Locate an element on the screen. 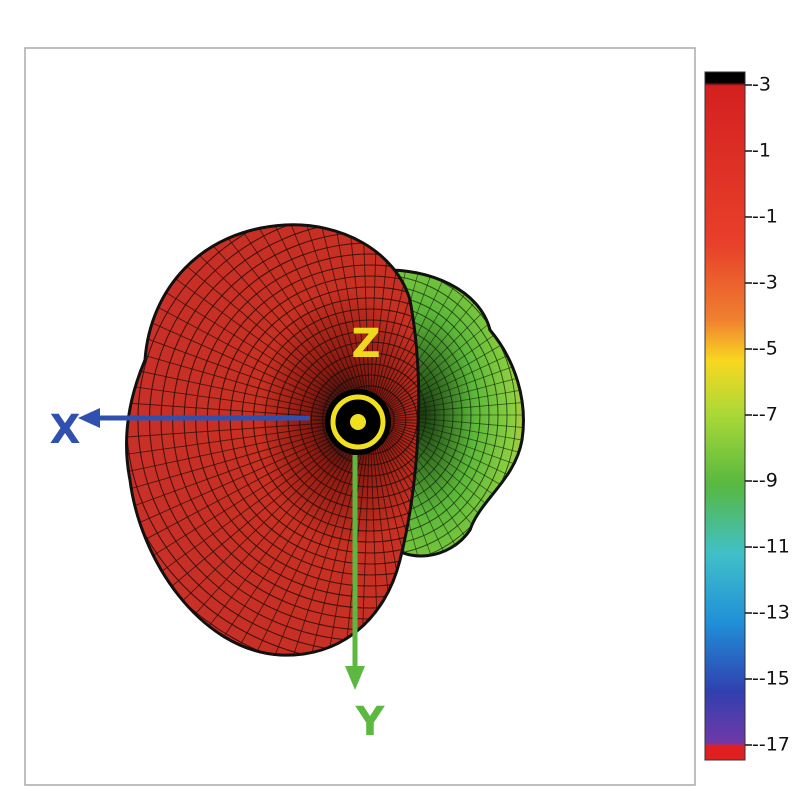 Image resolution: width=808 pixels, height=791 pixels. colorbar-label: --7 is located at coordinates (765, 415).